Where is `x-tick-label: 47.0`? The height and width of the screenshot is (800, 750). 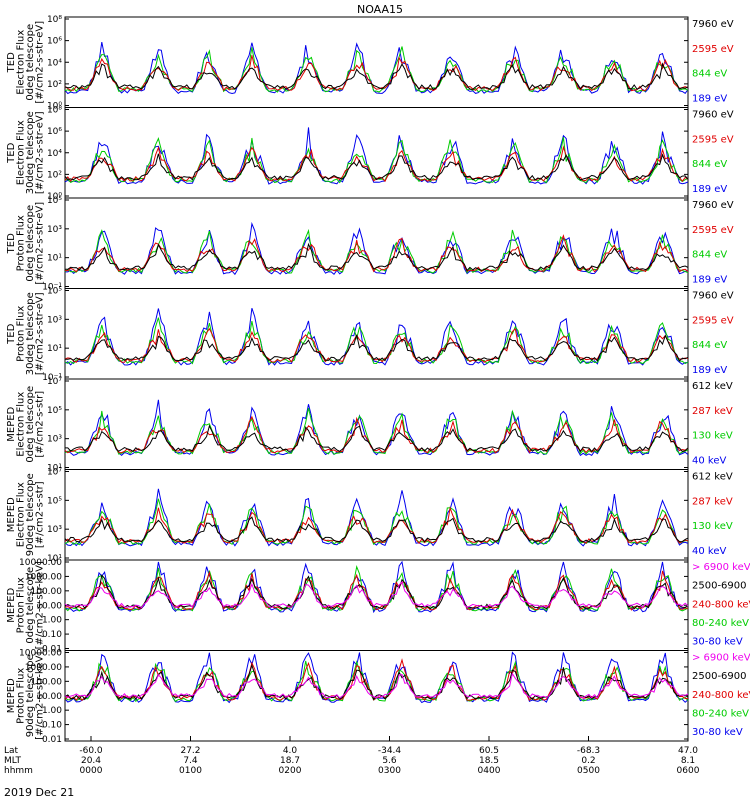 x-tick-label: 47.0 is located at coordinates (688, 751).